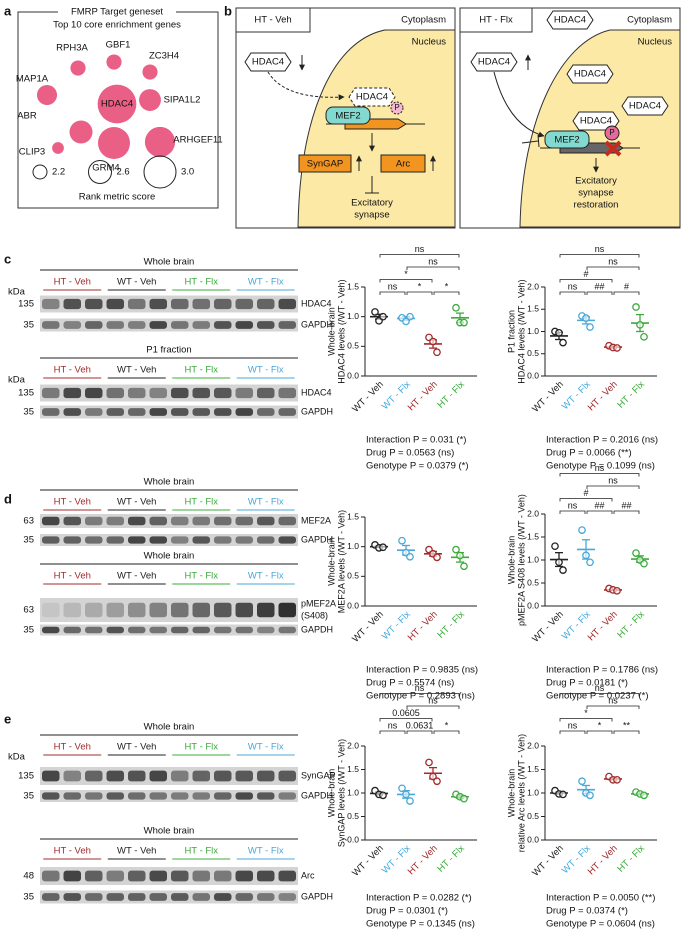 The image size is (685, 929). What do you see at coordinates (649, 20) in the screenshot?
I see `cytoplasm: Cytoplasm` at bounding box center [649, 20].